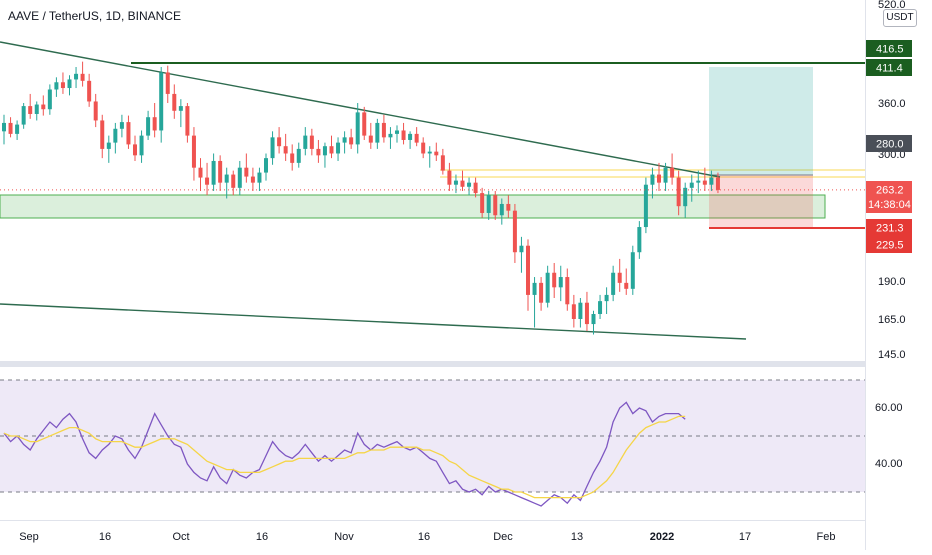  Describe the element at coordinates (344, 537) in the screenshot. I see `time-tick-label: Nov` at that location.